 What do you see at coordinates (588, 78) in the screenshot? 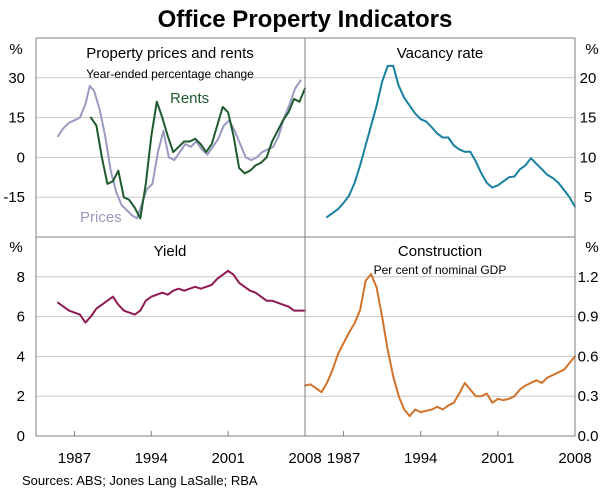
I see `y-tick-label-top-right-3: 20` at bounding box center [588, 78].